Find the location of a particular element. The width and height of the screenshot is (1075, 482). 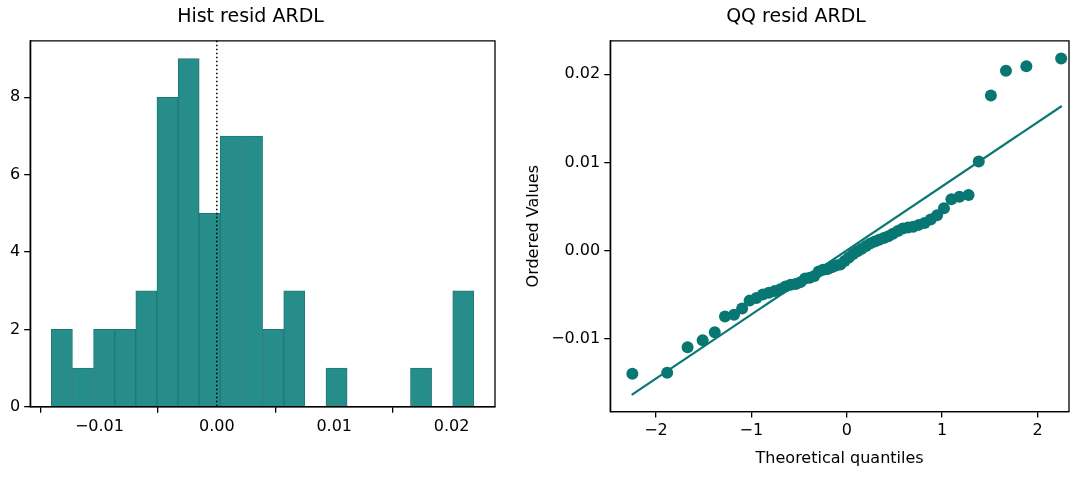

x-tick-label: −2 is located at coordinates (656, 430).